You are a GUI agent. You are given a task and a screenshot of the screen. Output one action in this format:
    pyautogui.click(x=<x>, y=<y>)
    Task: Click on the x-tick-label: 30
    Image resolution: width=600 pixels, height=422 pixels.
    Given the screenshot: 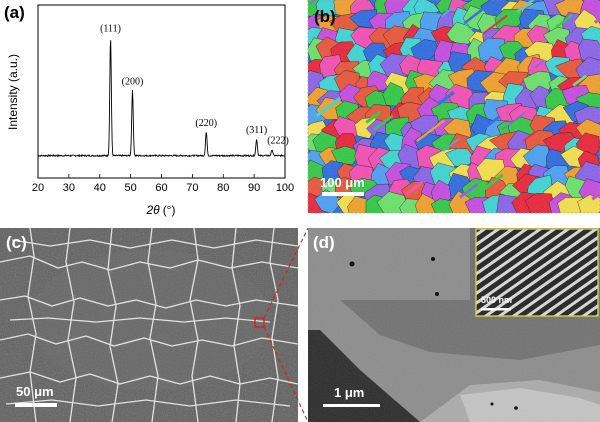 What is the action you would take?
    pyautogui.click(x=69, y=188)
    